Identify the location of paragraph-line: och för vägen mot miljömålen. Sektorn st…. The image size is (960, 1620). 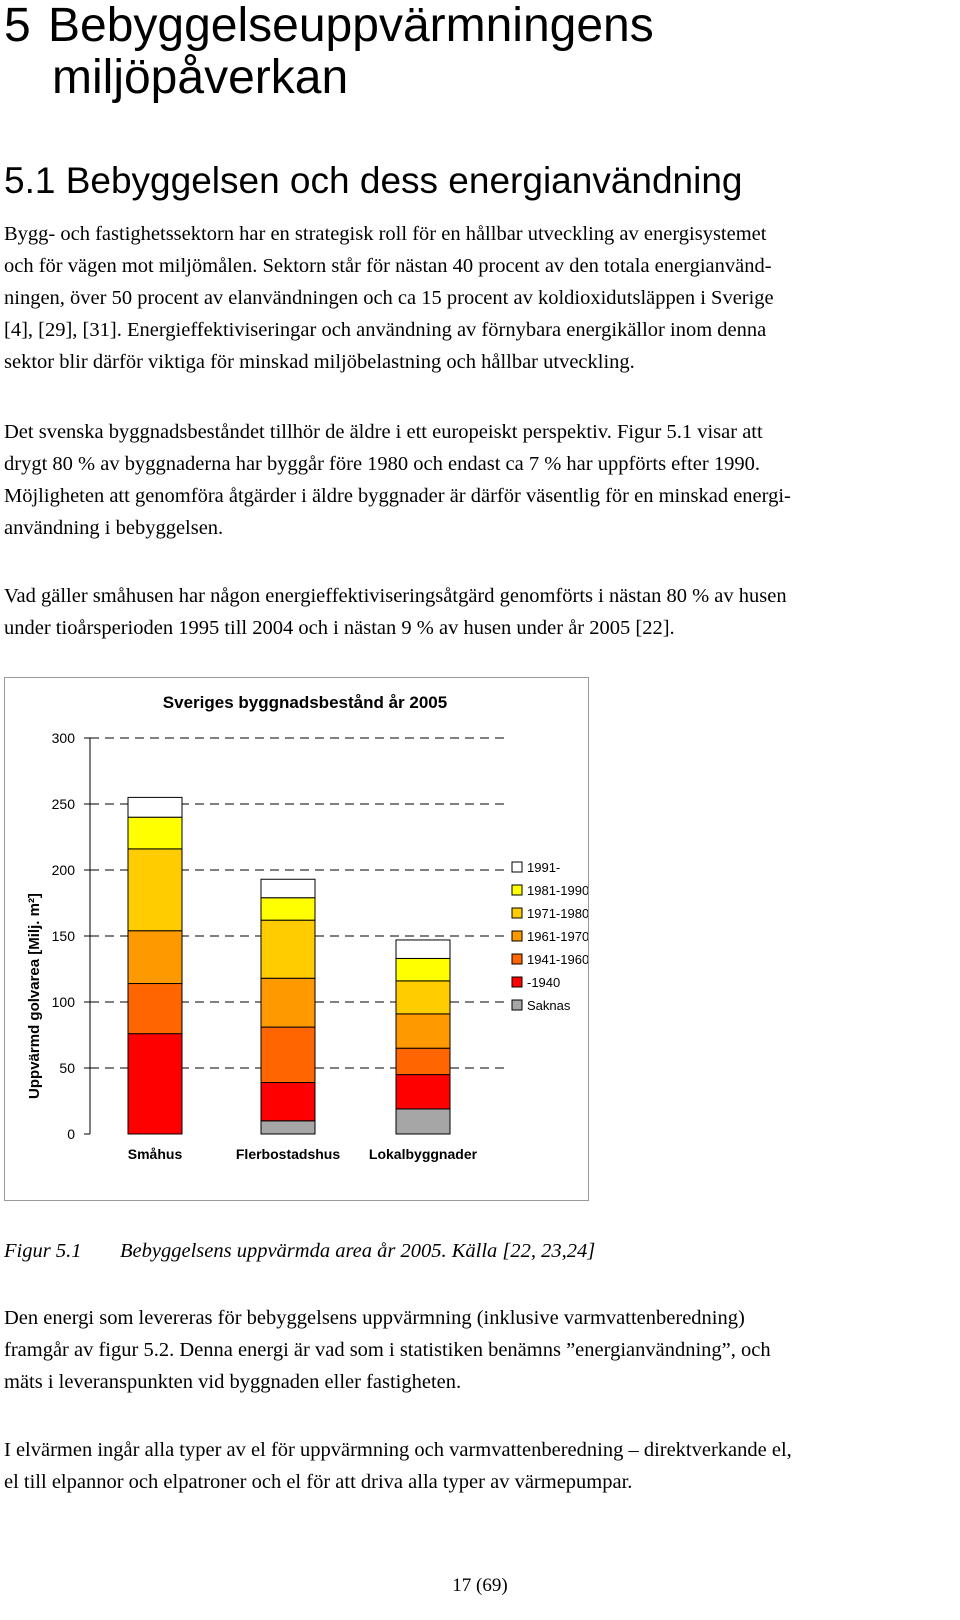
(388, 266).